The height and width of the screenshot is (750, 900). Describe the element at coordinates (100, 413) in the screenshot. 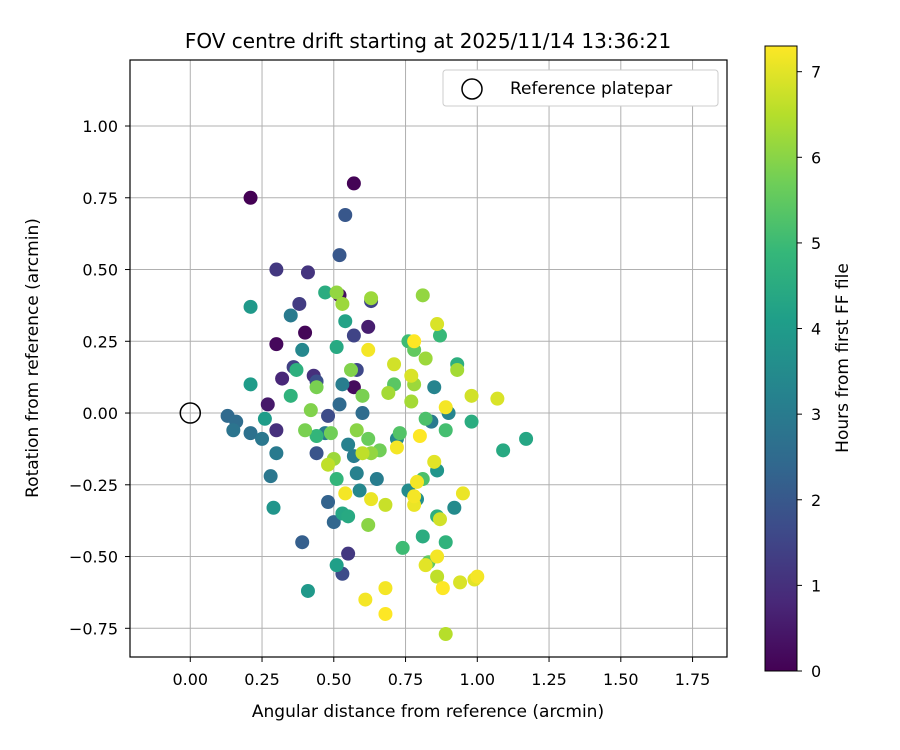

I see `y-tick-label: 0.00` at that location.